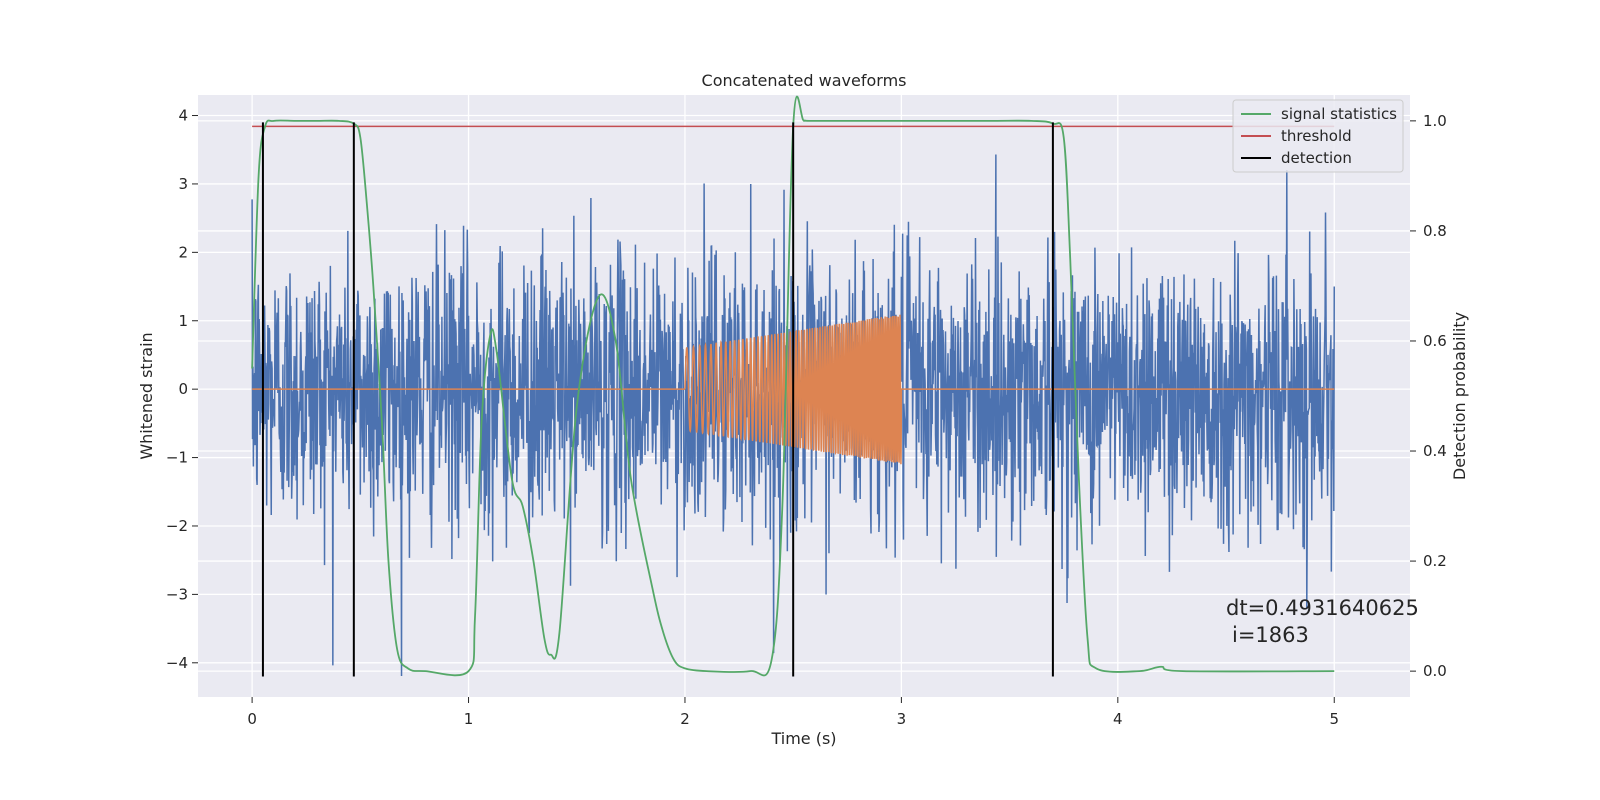 The image size is (1600, 800). I want to click on x-tick-label: 0, so click(252, 719).